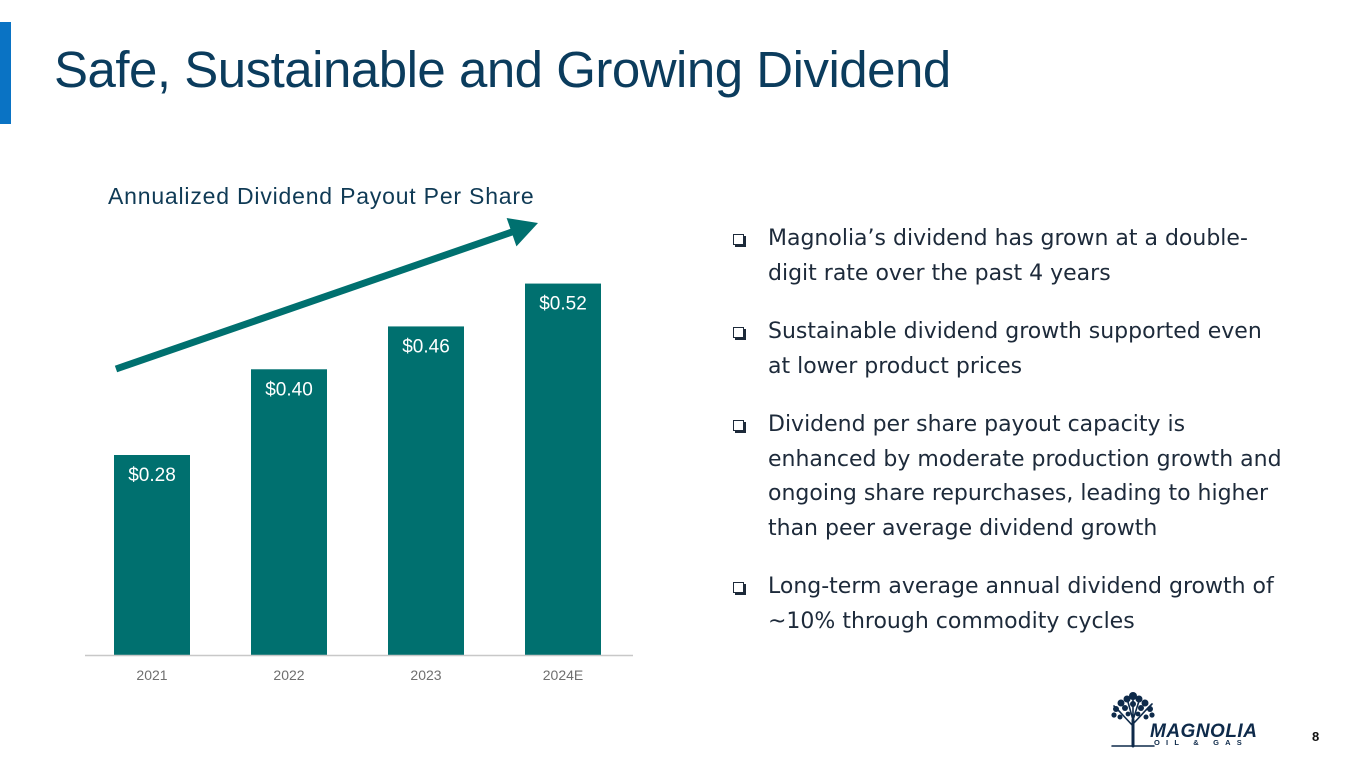 The image size is (1365, 768). I want to click on logo-wordmark: MAGNOLIA, so click(1204, 731).